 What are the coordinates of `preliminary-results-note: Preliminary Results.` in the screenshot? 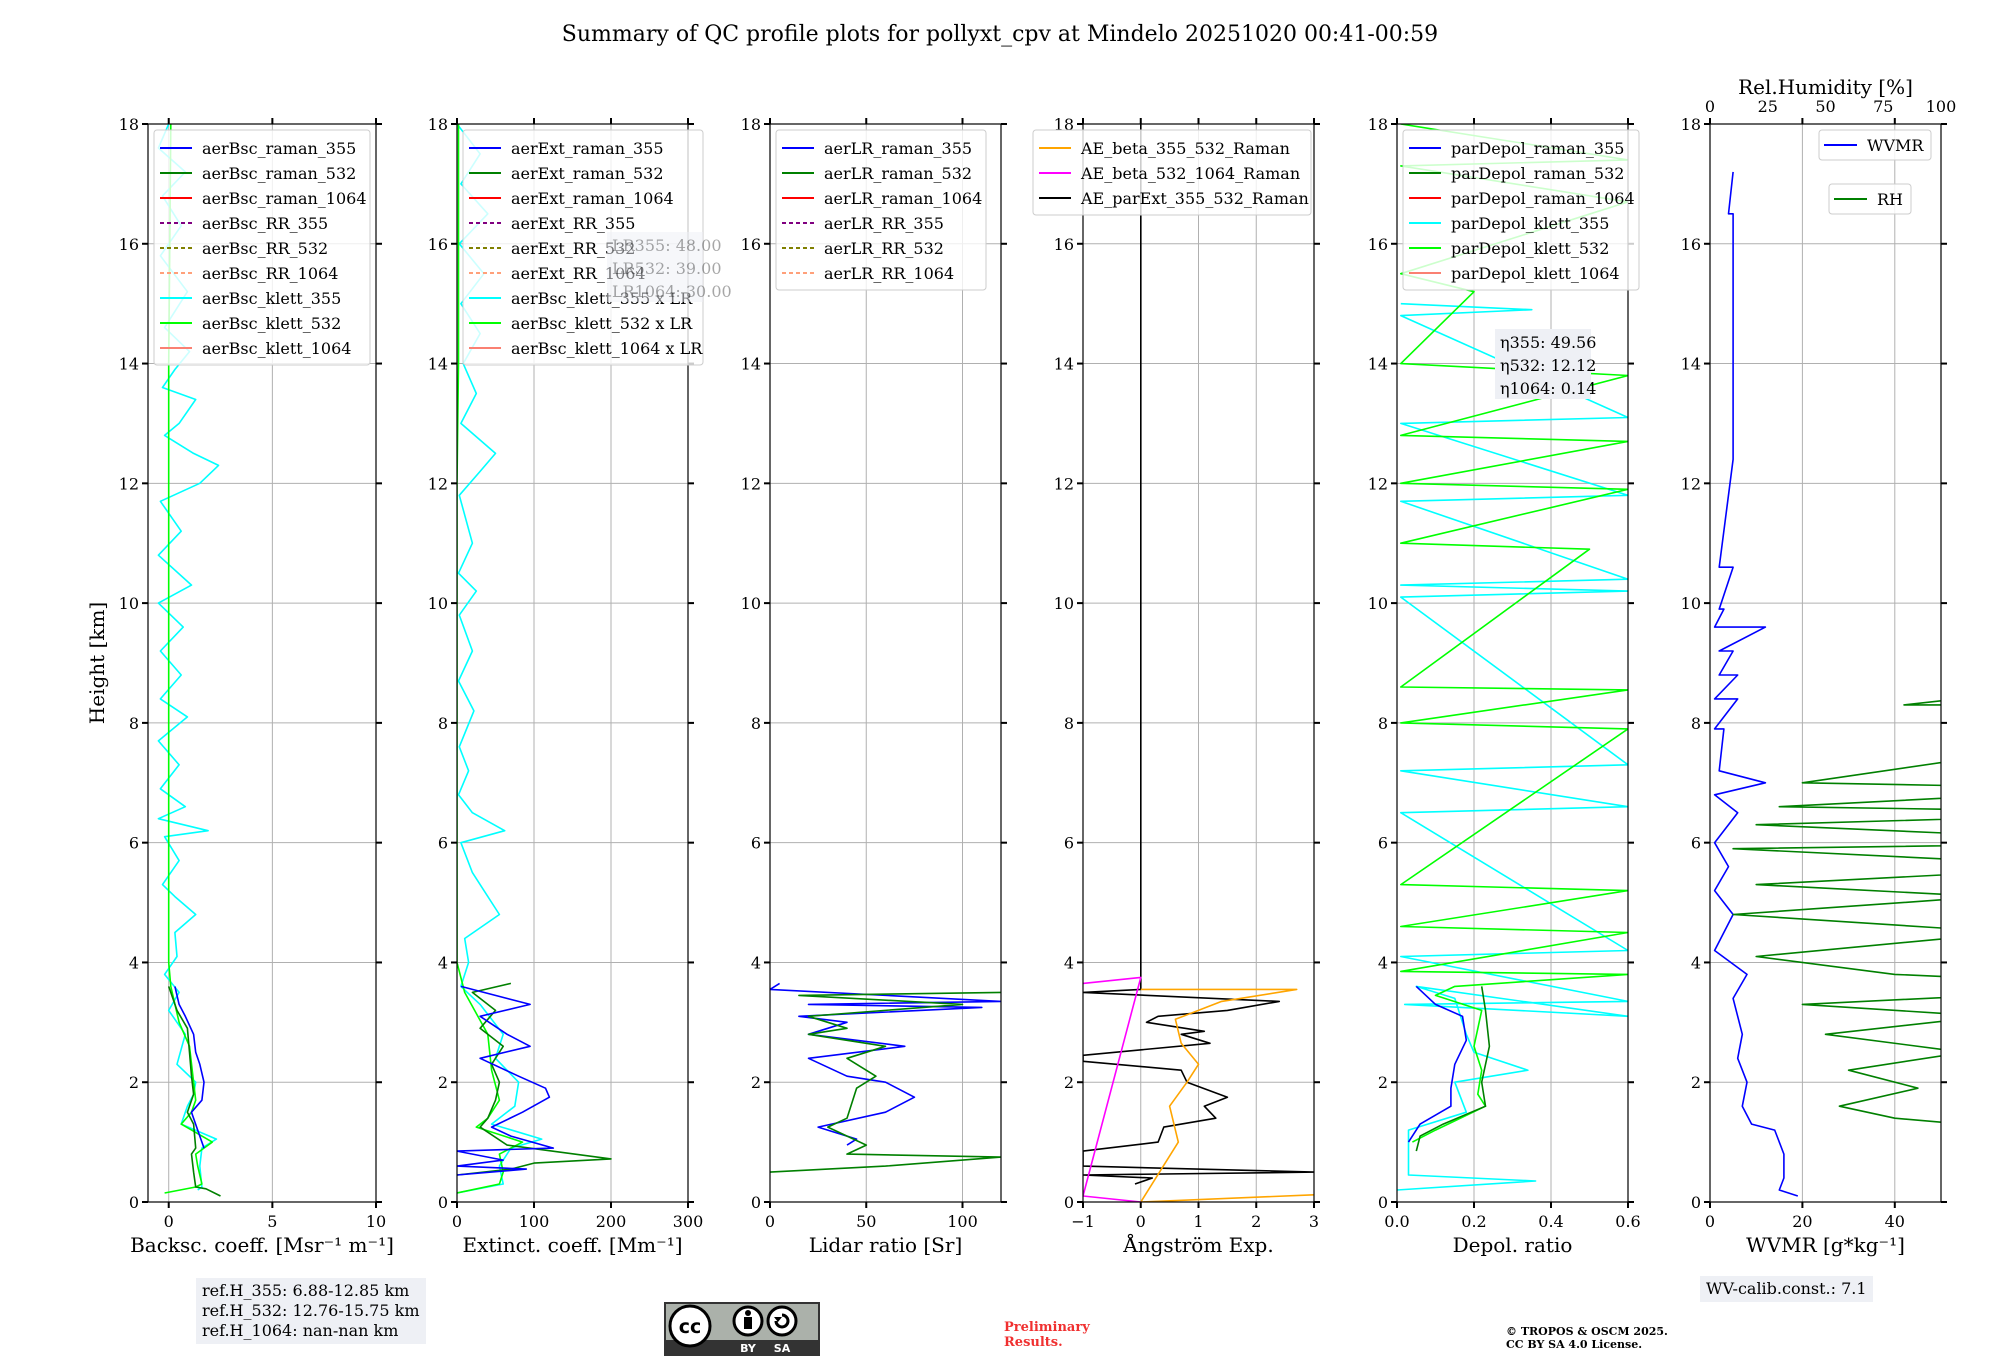 It's located at (1047, 1335).